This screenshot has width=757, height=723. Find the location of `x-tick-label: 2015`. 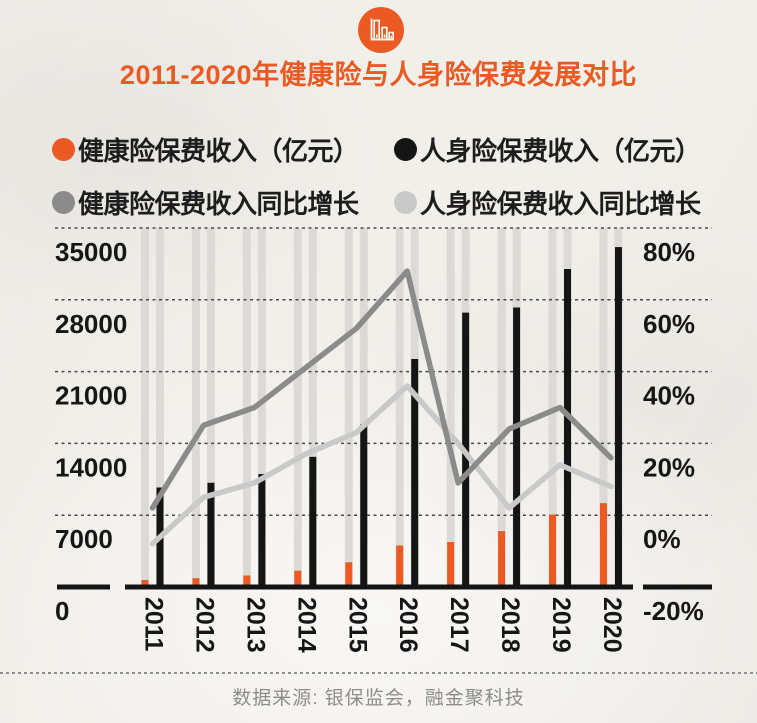

x-tick-label: 2015 is located at coordinates (357, 625).